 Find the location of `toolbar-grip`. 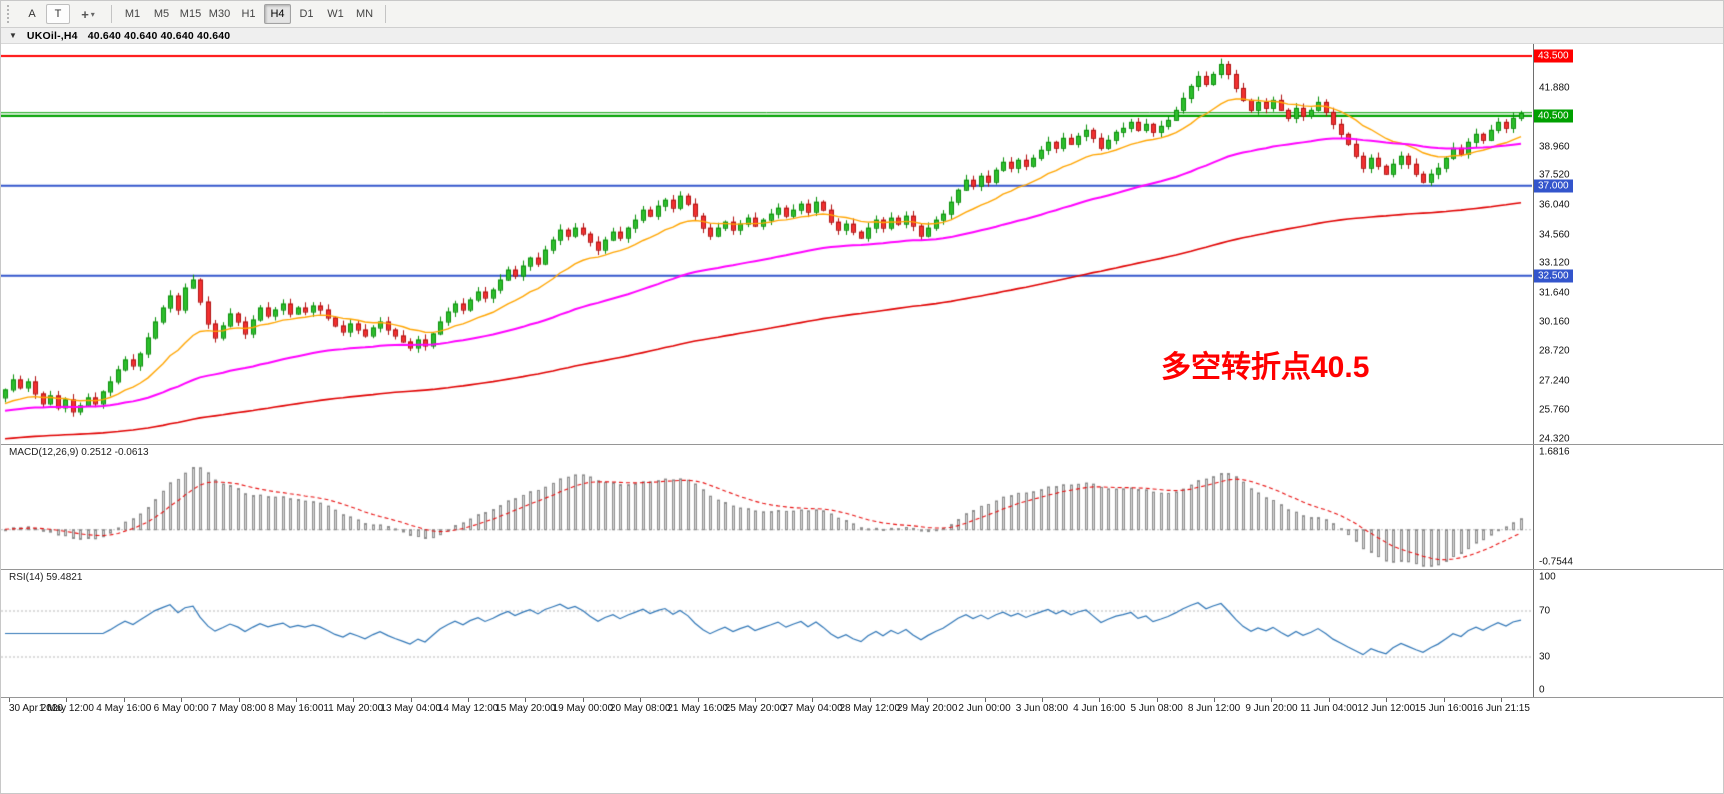

toolbar-grip is located at coordinates (9, 14).